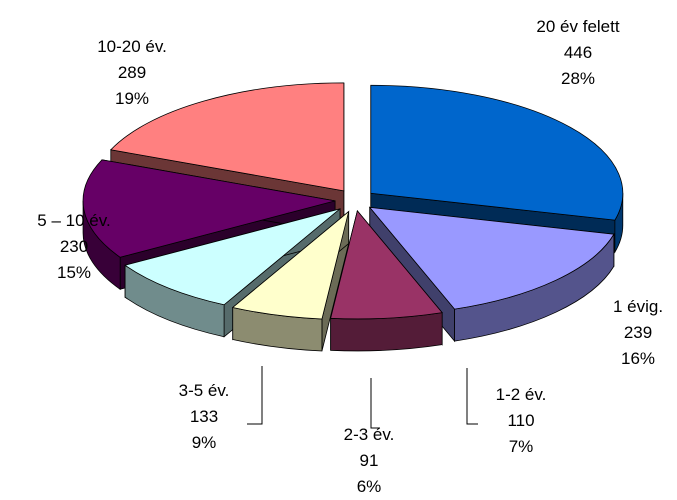  I want to click on slice-value: 110, so click(520, 420).